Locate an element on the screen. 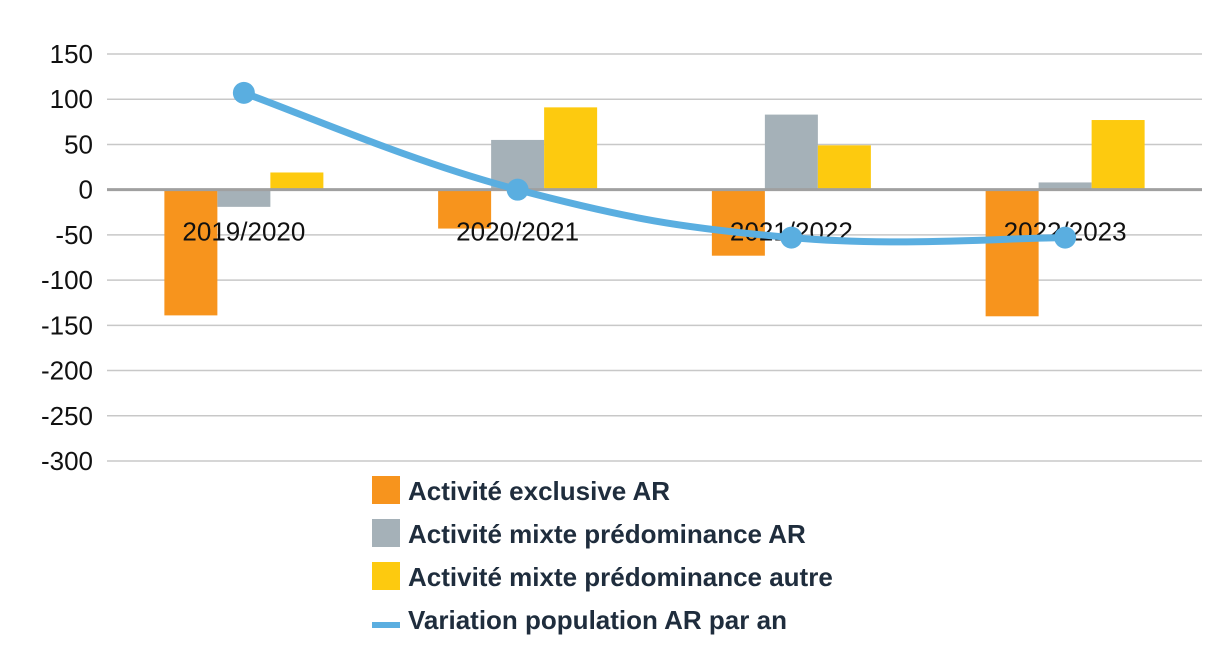  category-label: 2019/2020 is located at coordinates (243, 232).